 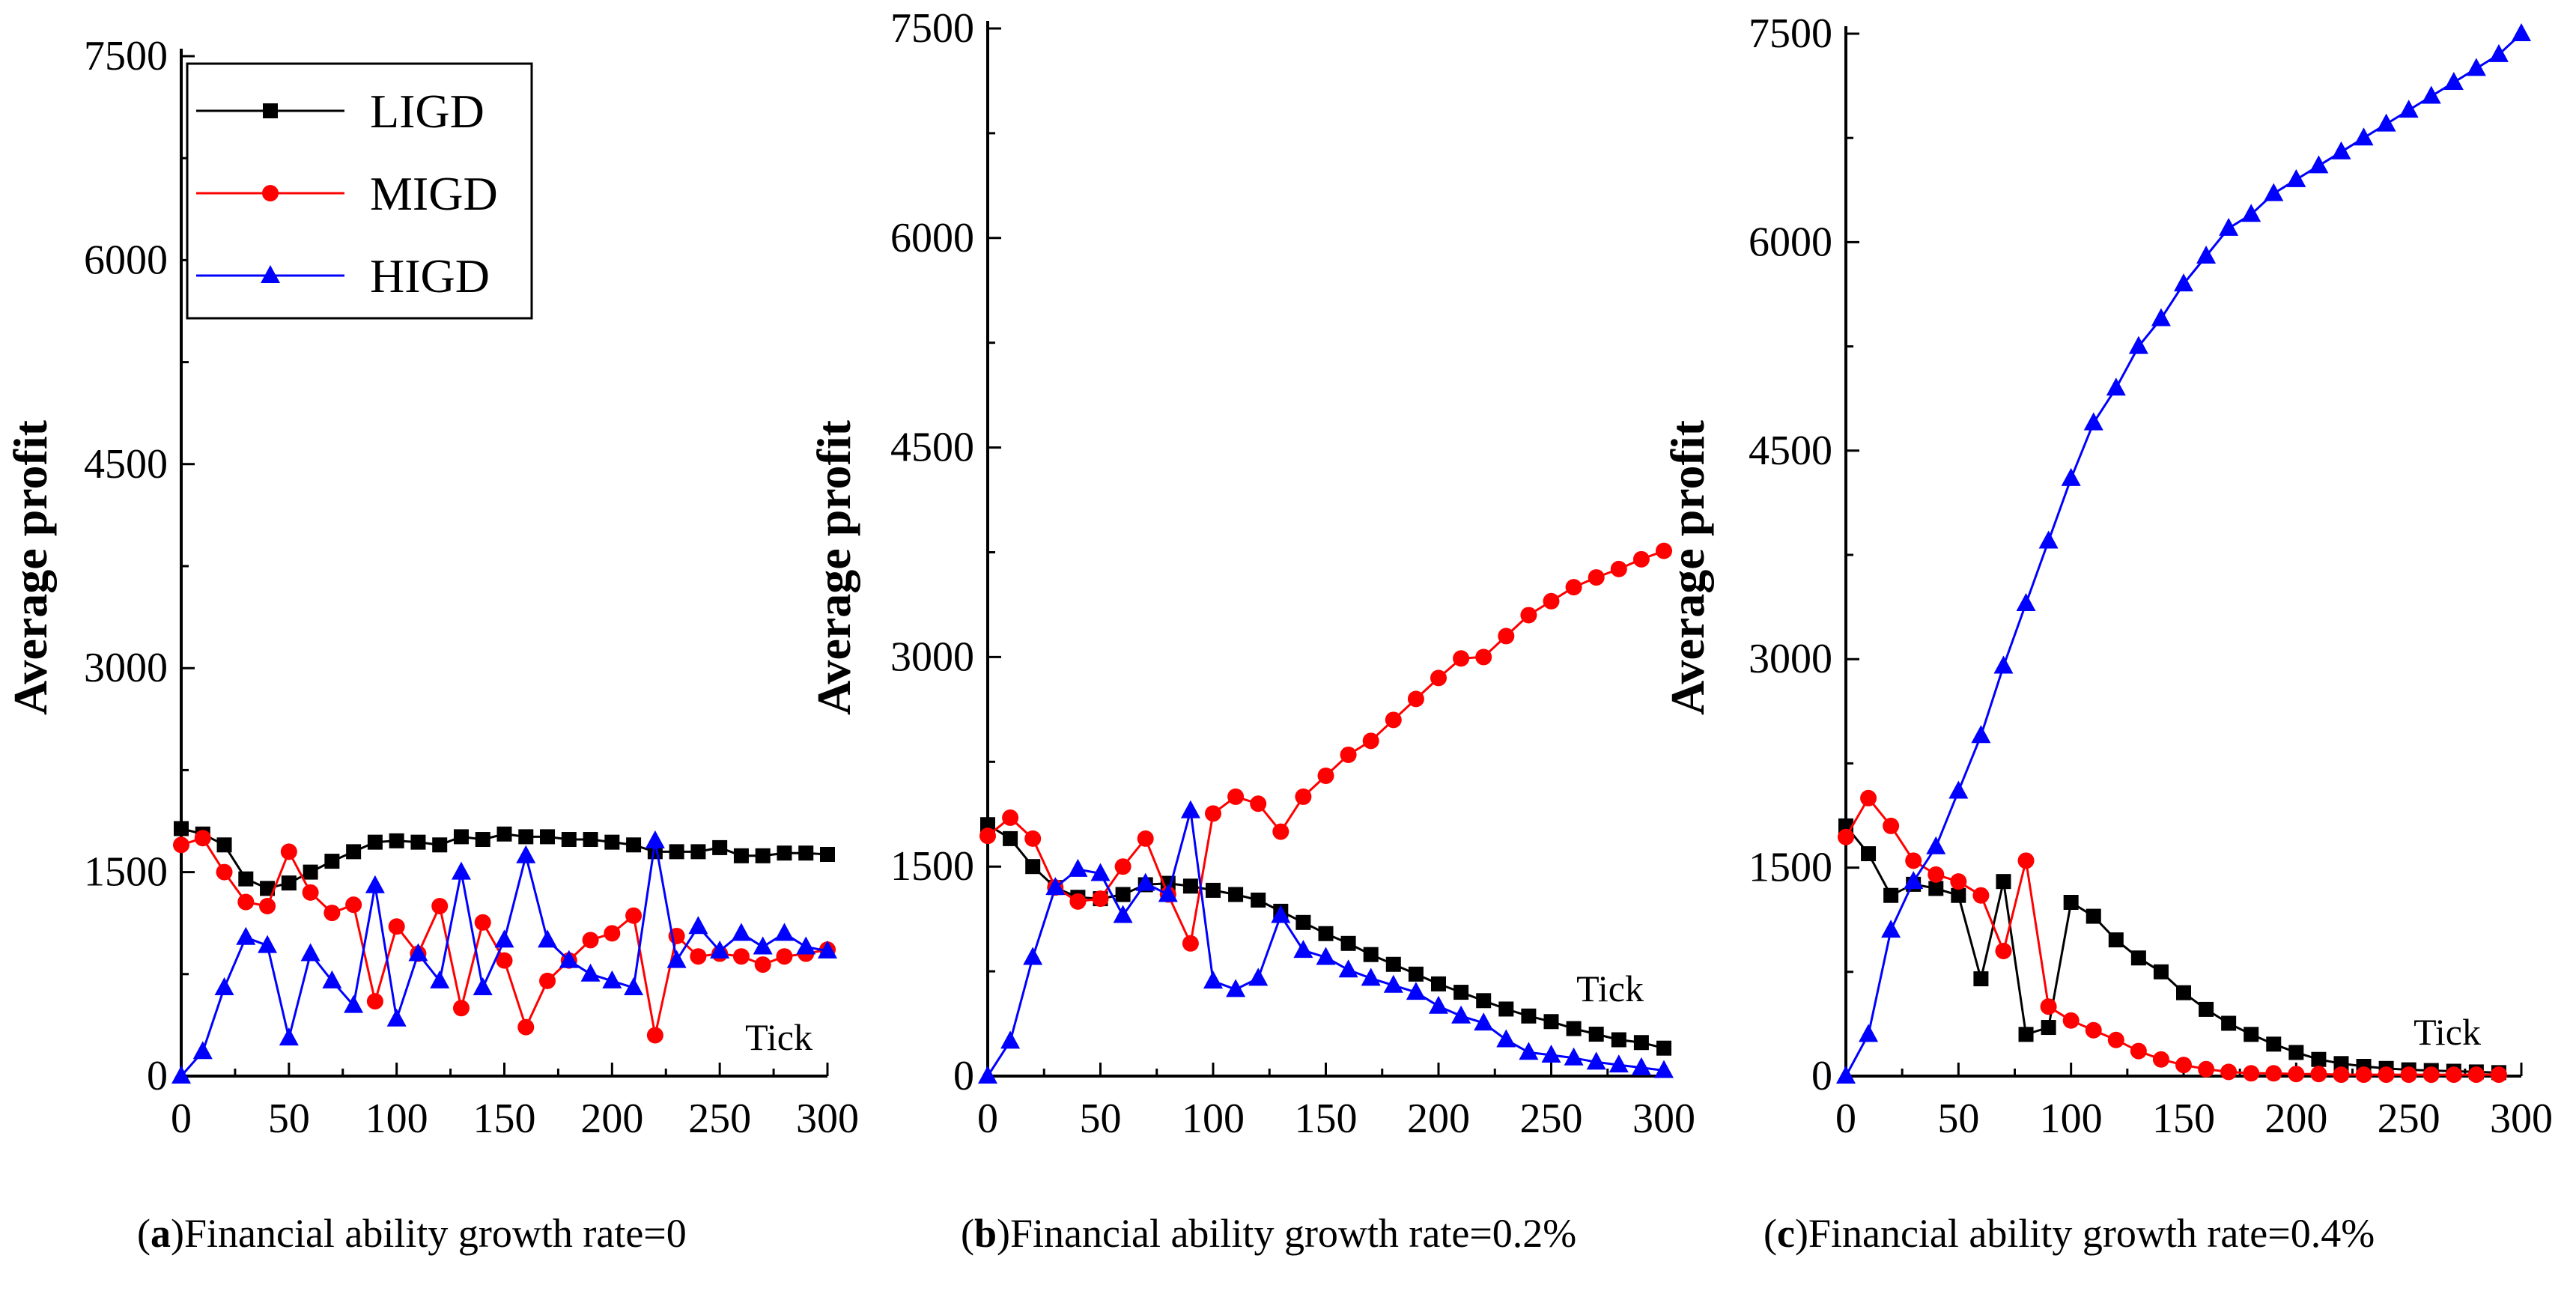 I want to click on caption-letter: a, so click(x=161, y=1233).